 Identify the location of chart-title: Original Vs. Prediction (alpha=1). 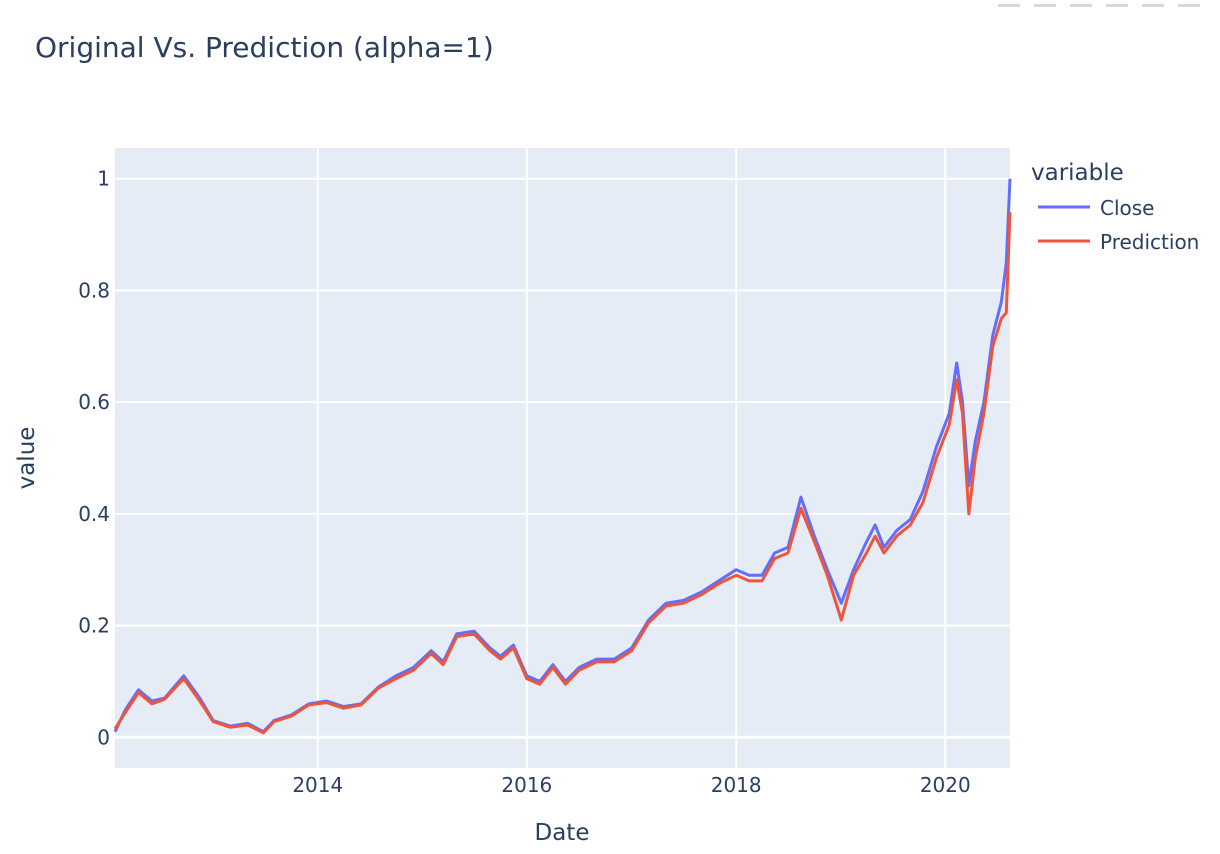
(264, 47).